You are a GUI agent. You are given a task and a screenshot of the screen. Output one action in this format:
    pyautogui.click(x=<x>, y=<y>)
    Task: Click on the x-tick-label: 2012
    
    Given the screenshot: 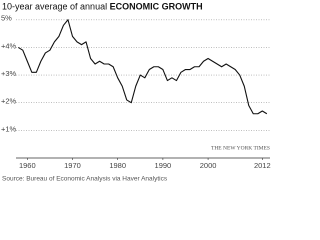 What is the action you would take?
    pyautogui.click(x=262, y=165)
    